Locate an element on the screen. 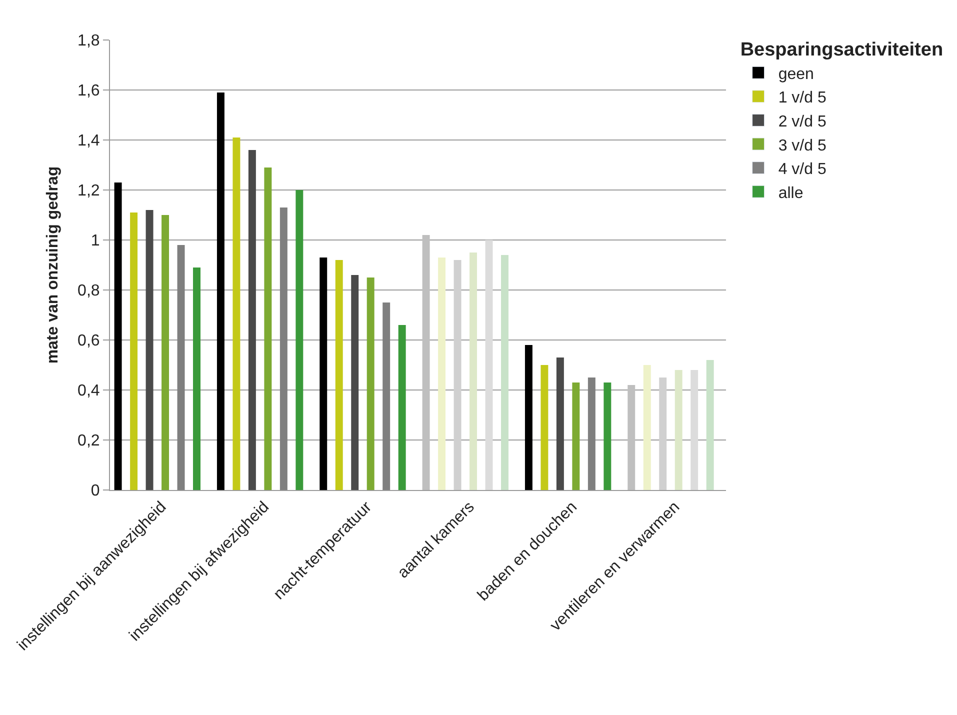 The image size is (957, 715). y-tick-label: 1,2 is located at coordinates (89, 191).